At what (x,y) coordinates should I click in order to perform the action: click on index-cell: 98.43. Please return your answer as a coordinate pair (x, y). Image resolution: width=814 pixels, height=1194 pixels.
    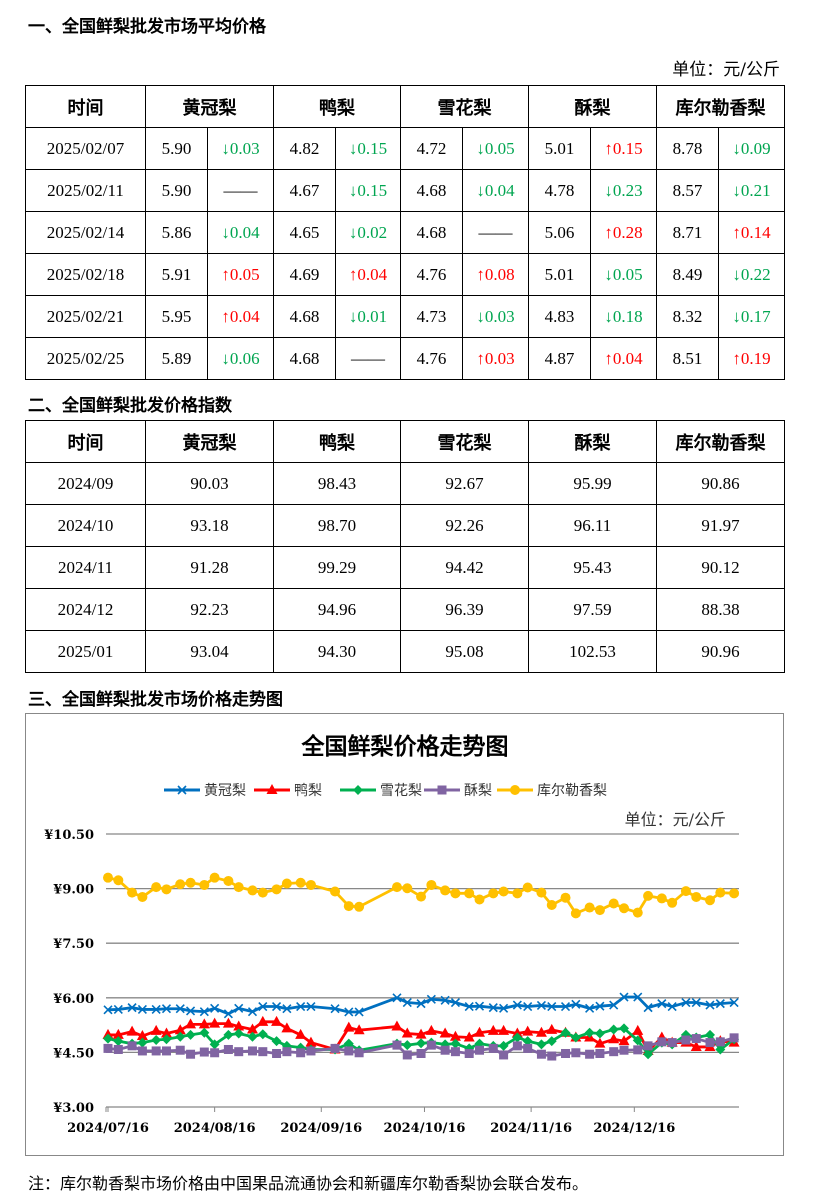
    Looking at the image, I should click on (337, 483).